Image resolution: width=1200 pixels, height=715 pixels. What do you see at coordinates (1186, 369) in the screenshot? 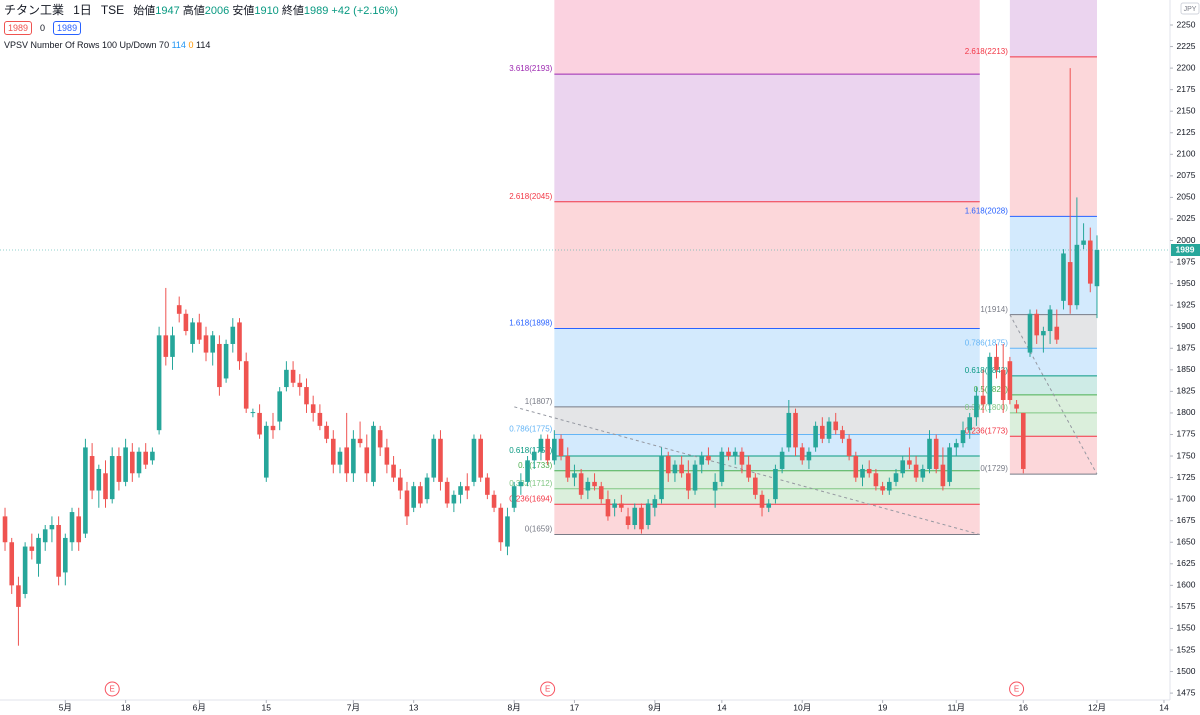
I see `y-tick-label: 1850` at bounding box center [1186, 369].